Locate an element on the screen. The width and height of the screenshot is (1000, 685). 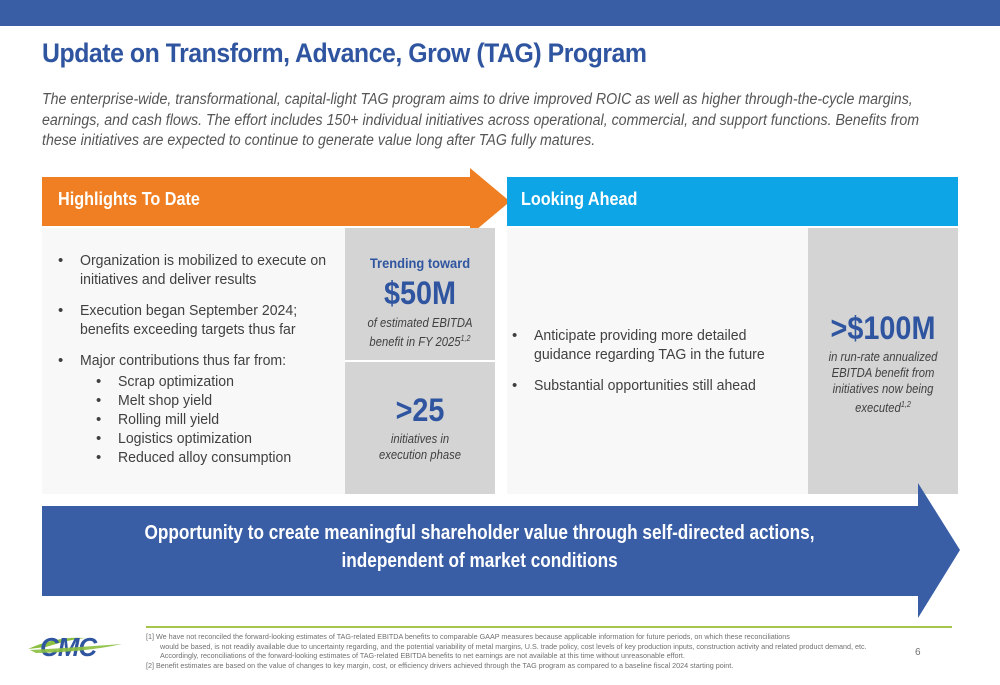
looking-ahead-header-label: Looking Ahead is located at coordinates (579, 199).